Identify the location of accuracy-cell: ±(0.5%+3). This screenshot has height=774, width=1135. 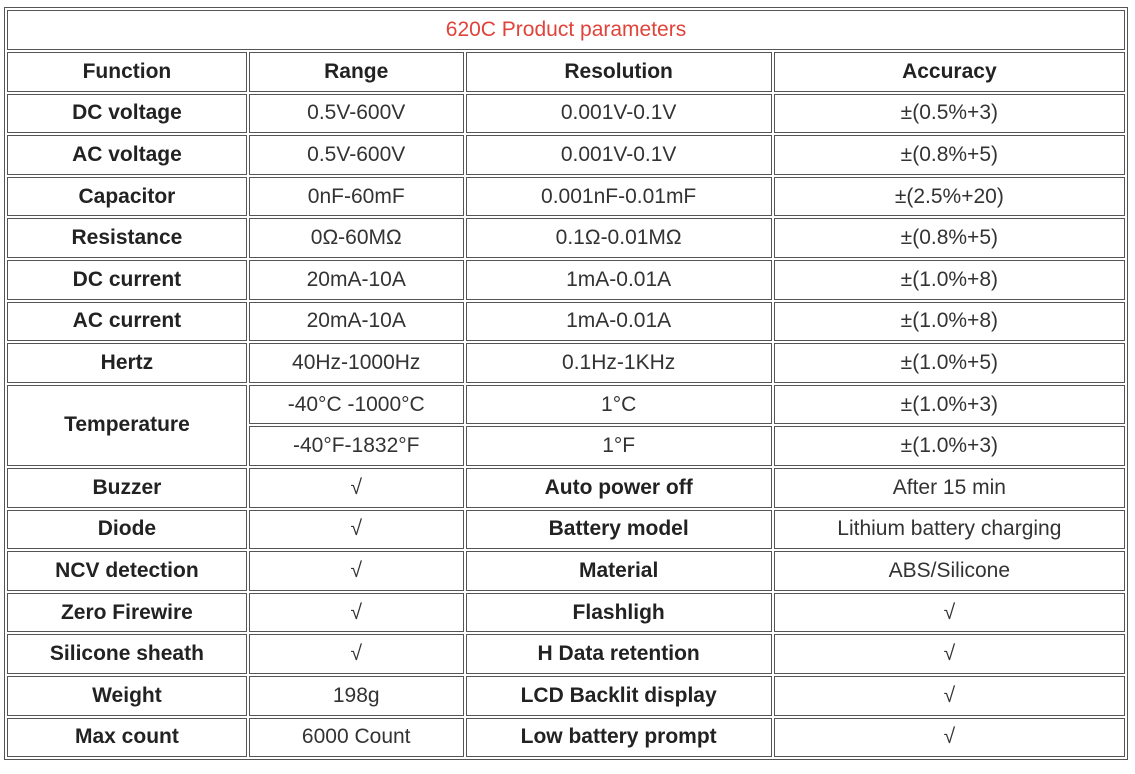
(949, 113).